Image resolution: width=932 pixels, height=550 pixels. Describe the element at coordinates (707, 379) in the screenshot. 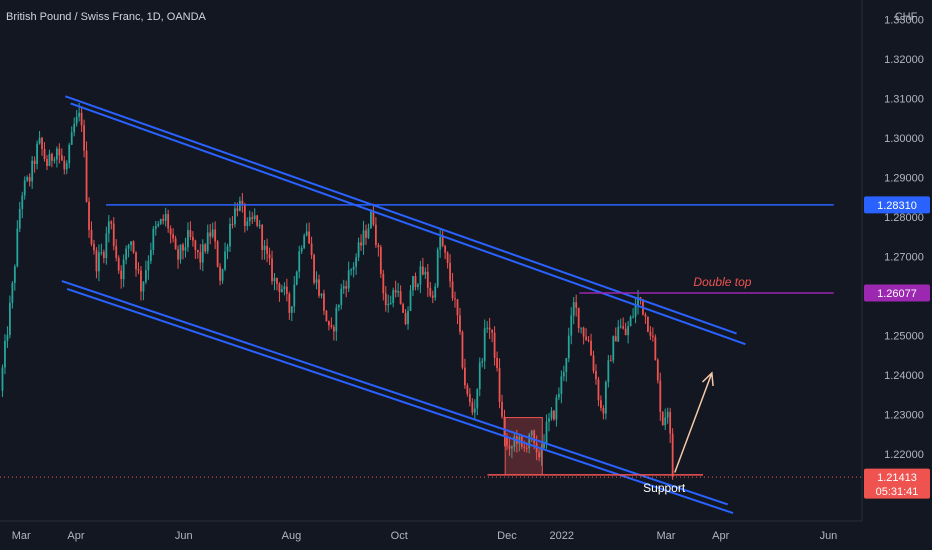

I see `projection-arrow-head` at that location.